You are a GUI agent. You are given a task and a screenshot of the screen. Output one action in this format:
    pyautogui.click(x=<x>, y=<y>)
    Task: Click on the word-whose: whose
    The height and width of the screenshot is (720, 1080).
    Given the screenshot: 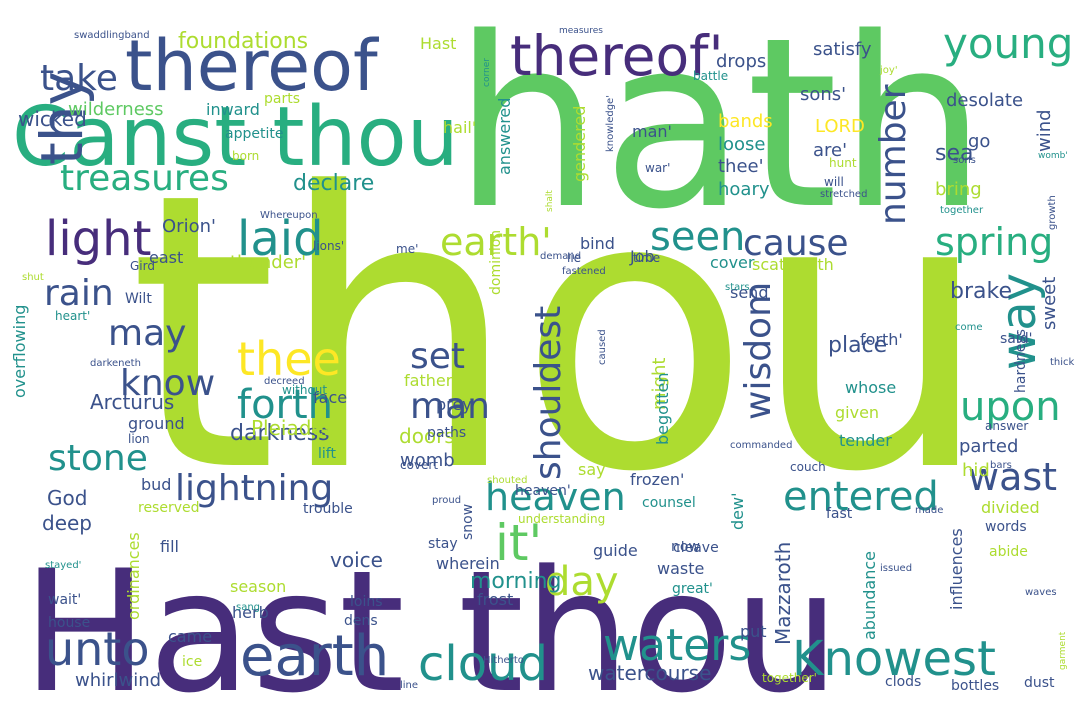 What is the action you would take?
    pyautogui.click(x=870, y=387)
    